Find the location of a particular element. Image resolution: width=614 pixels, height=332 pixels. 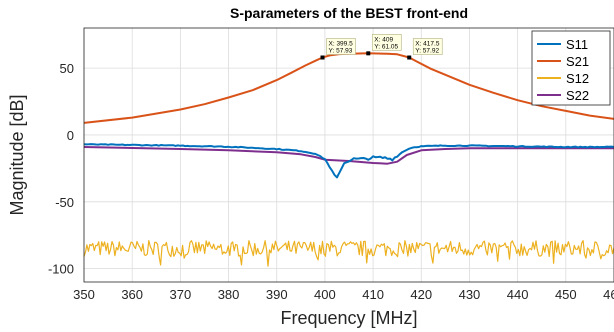

y-tick-label: -100 is located at coordinates (61, 269).